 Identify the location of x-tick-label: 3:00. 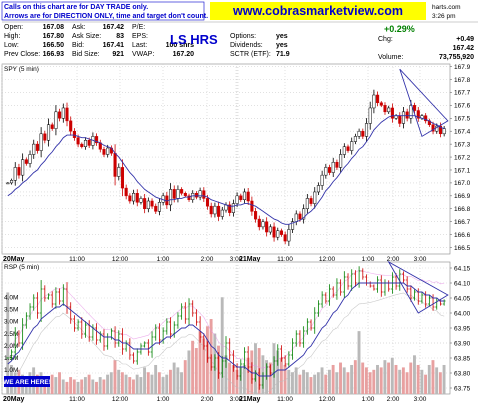
(236, 399).